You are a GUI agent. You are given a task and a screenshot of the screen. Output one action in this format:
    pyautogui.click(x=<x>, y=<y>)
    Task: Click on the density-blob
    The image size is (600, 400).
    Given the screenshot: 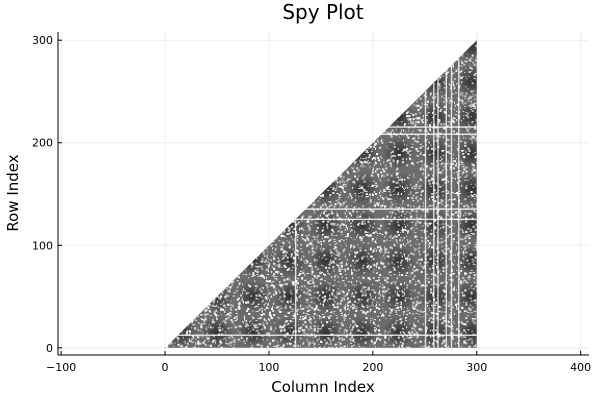 What is the action you would take?
    pyautogui.click(x=466, y=152)
    